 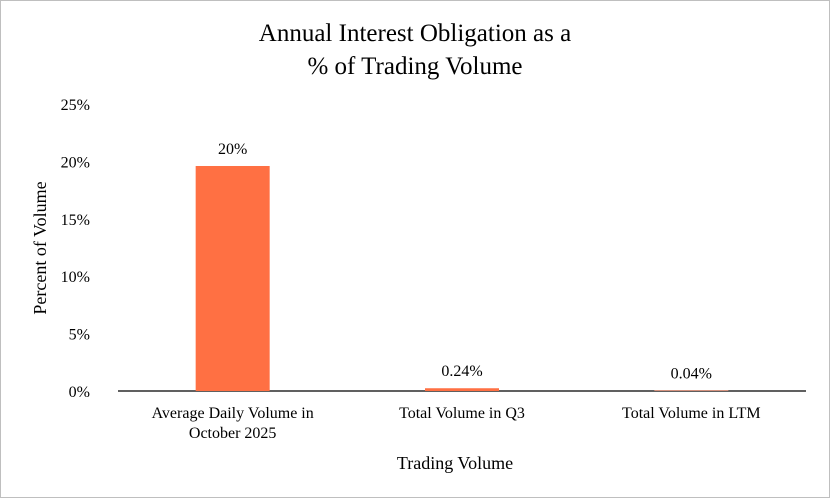 I want to click on x-category-label: Total Volume in Q3, so click(x=462, y=413).